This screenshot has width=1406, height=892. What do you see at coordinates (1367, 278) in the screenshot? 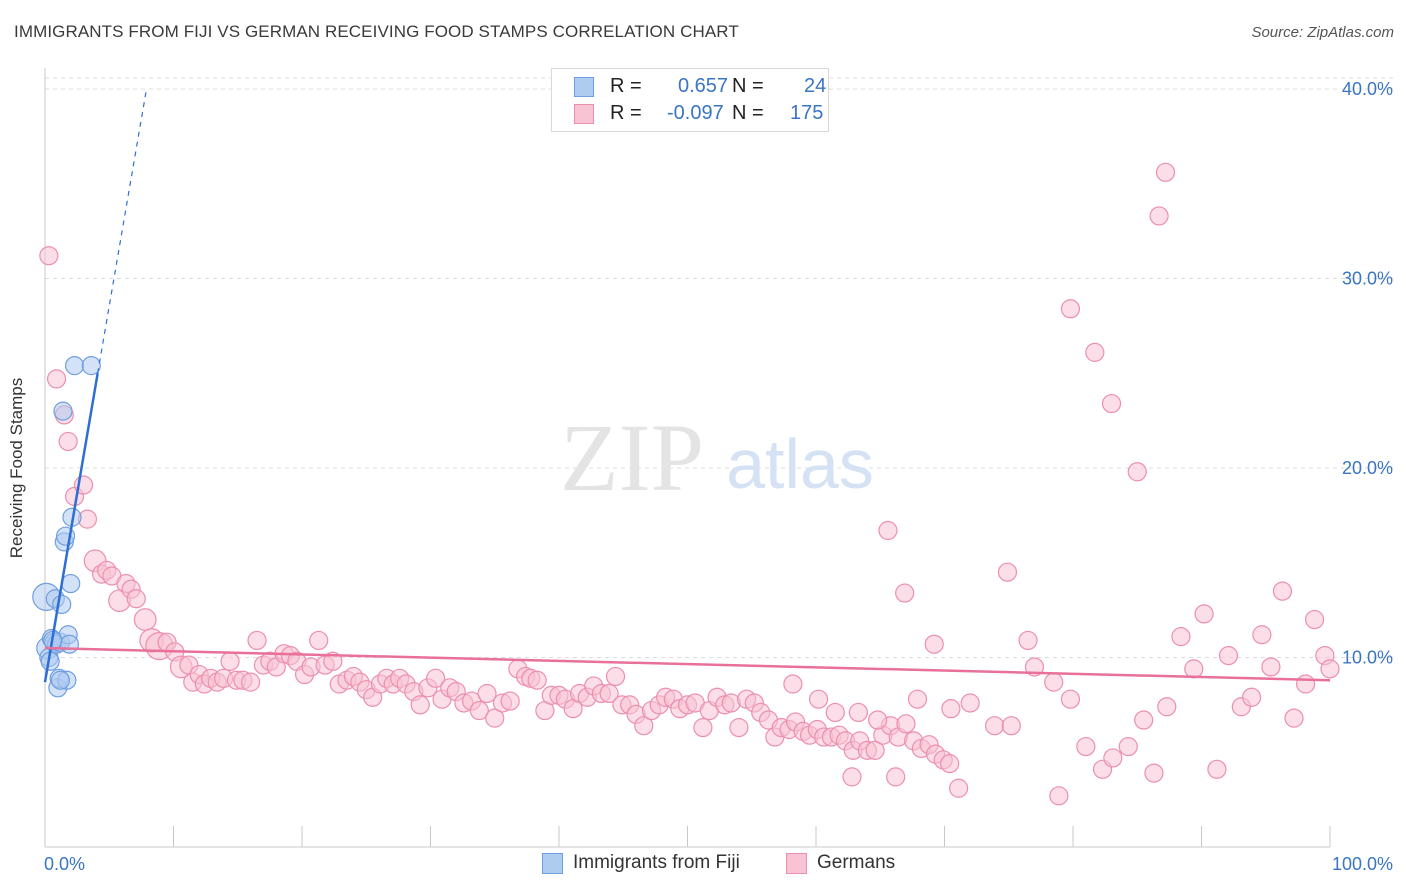
I see `y-tick-label: 30.0%` at bounding box center [1367, 278].